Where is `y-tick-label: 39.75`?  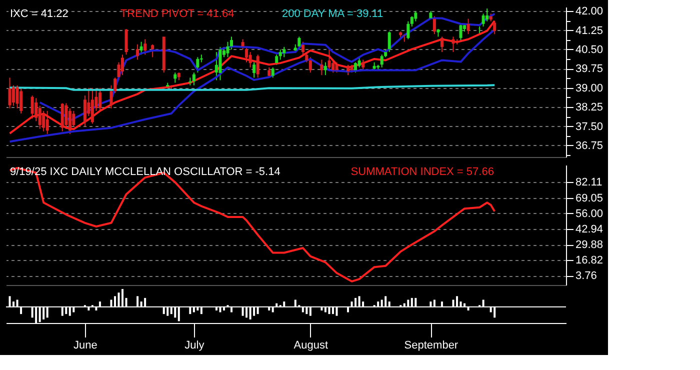 y-tick-label: 39.75 is located at coordinates (590, 69).